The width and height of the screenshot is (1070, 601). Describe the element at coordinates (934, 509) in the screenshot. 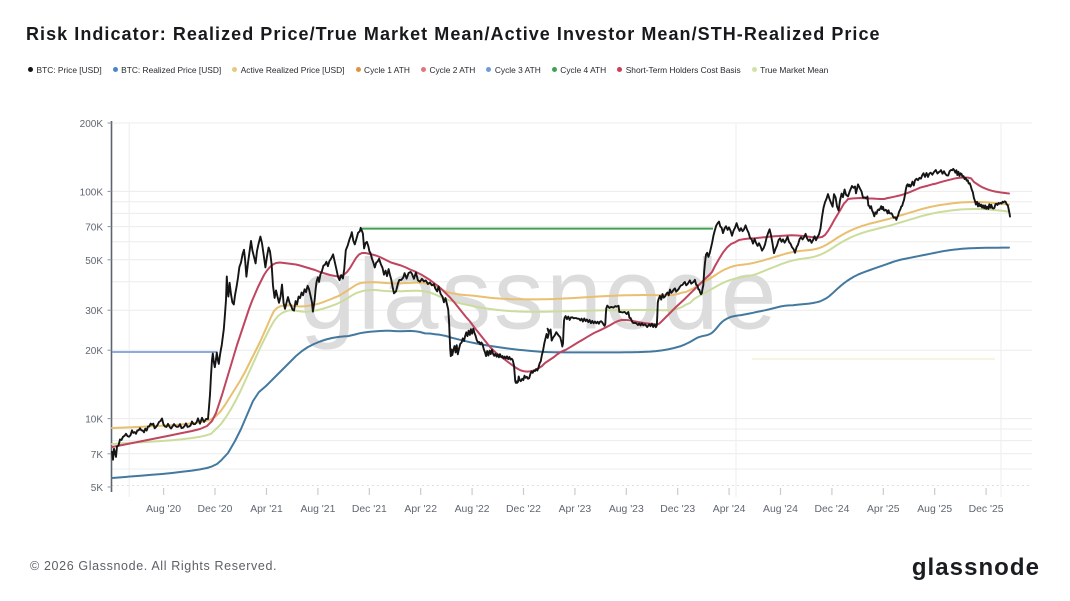

I see `svg-text: Aug '25` at that location.